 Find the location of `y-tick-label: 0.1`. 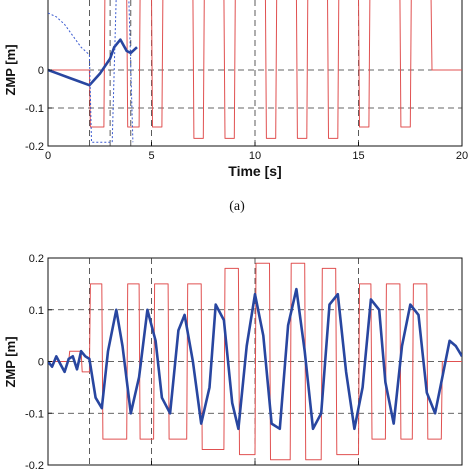

y-tick-label: 0.1 is located at coordinates (36, 311).